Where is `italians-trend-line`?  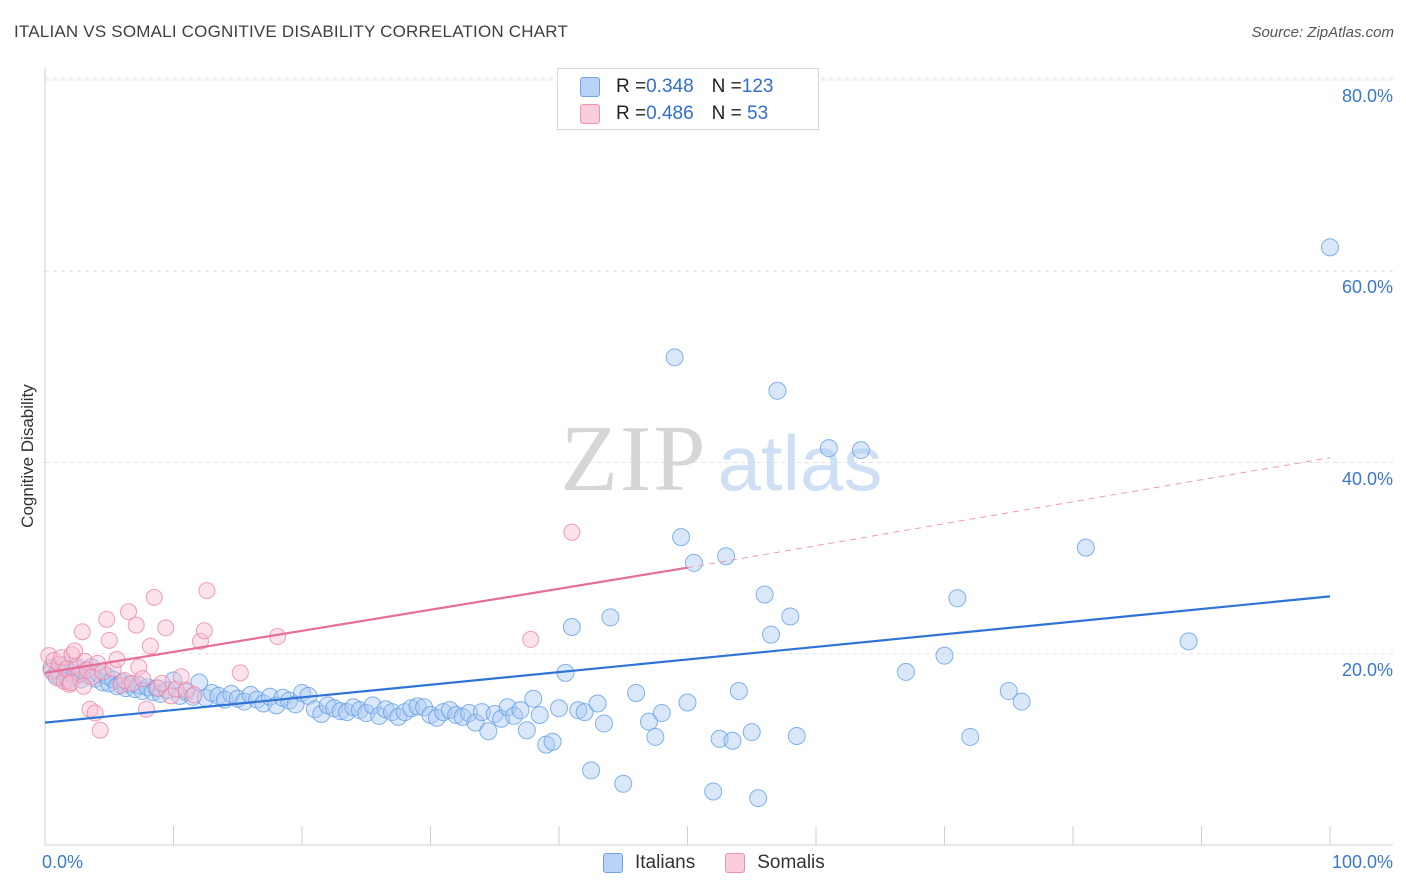 italians-trend-line is located at coordinates (687, 659).